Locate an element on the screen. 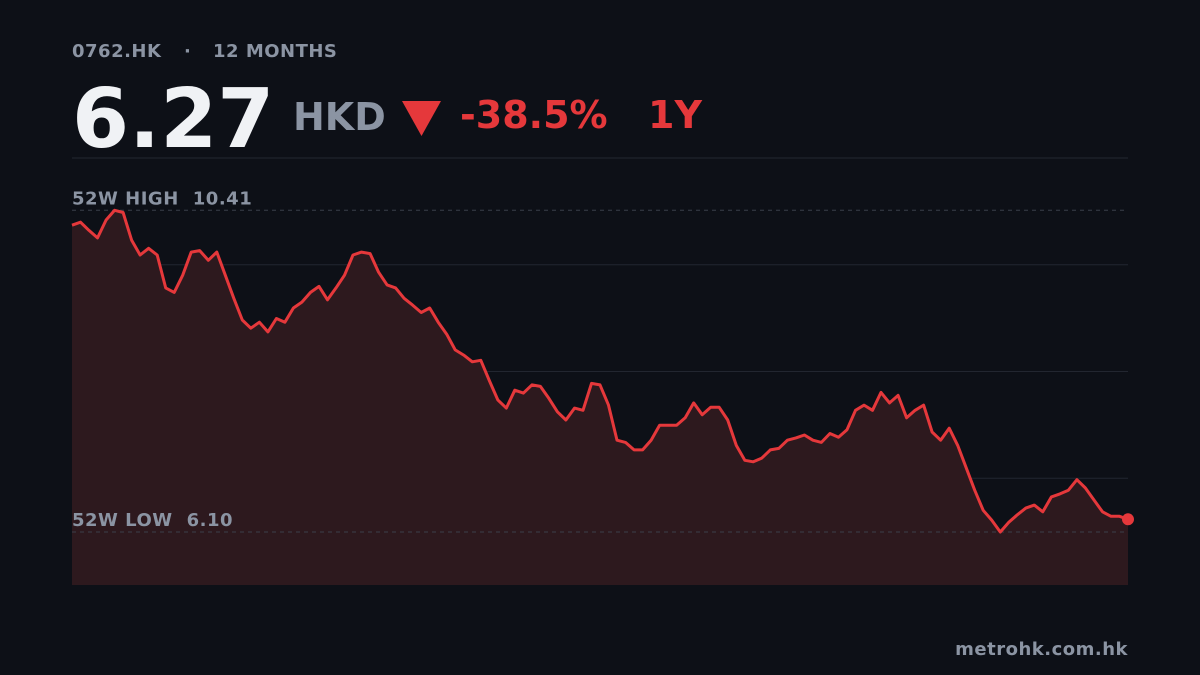 The image size is (1200, 675). range: 1Y is located at coordinates (675, 115).